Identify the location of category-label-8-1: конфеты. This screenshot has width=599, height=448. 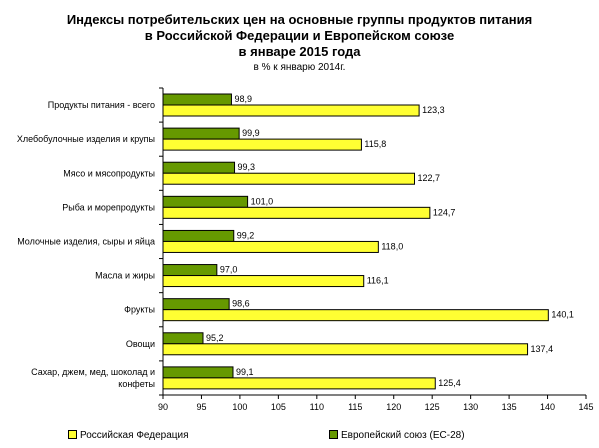
(136, 384).